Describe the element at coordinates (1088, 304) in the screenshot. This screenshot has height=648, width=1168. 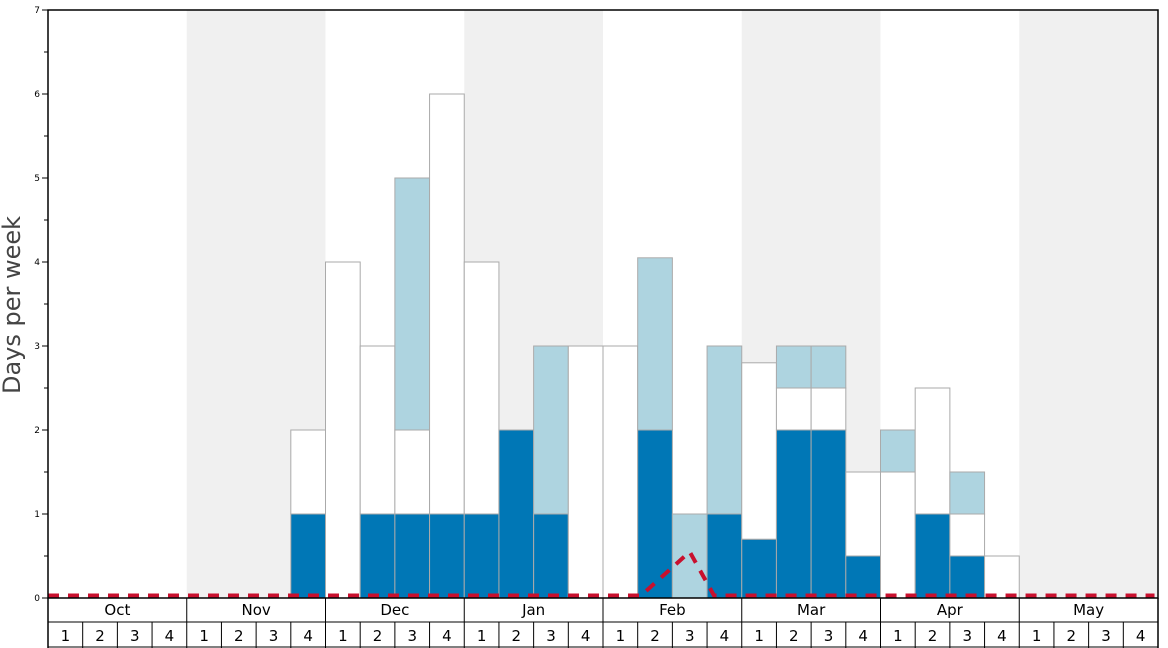
I see `month-shade-may` at that location.